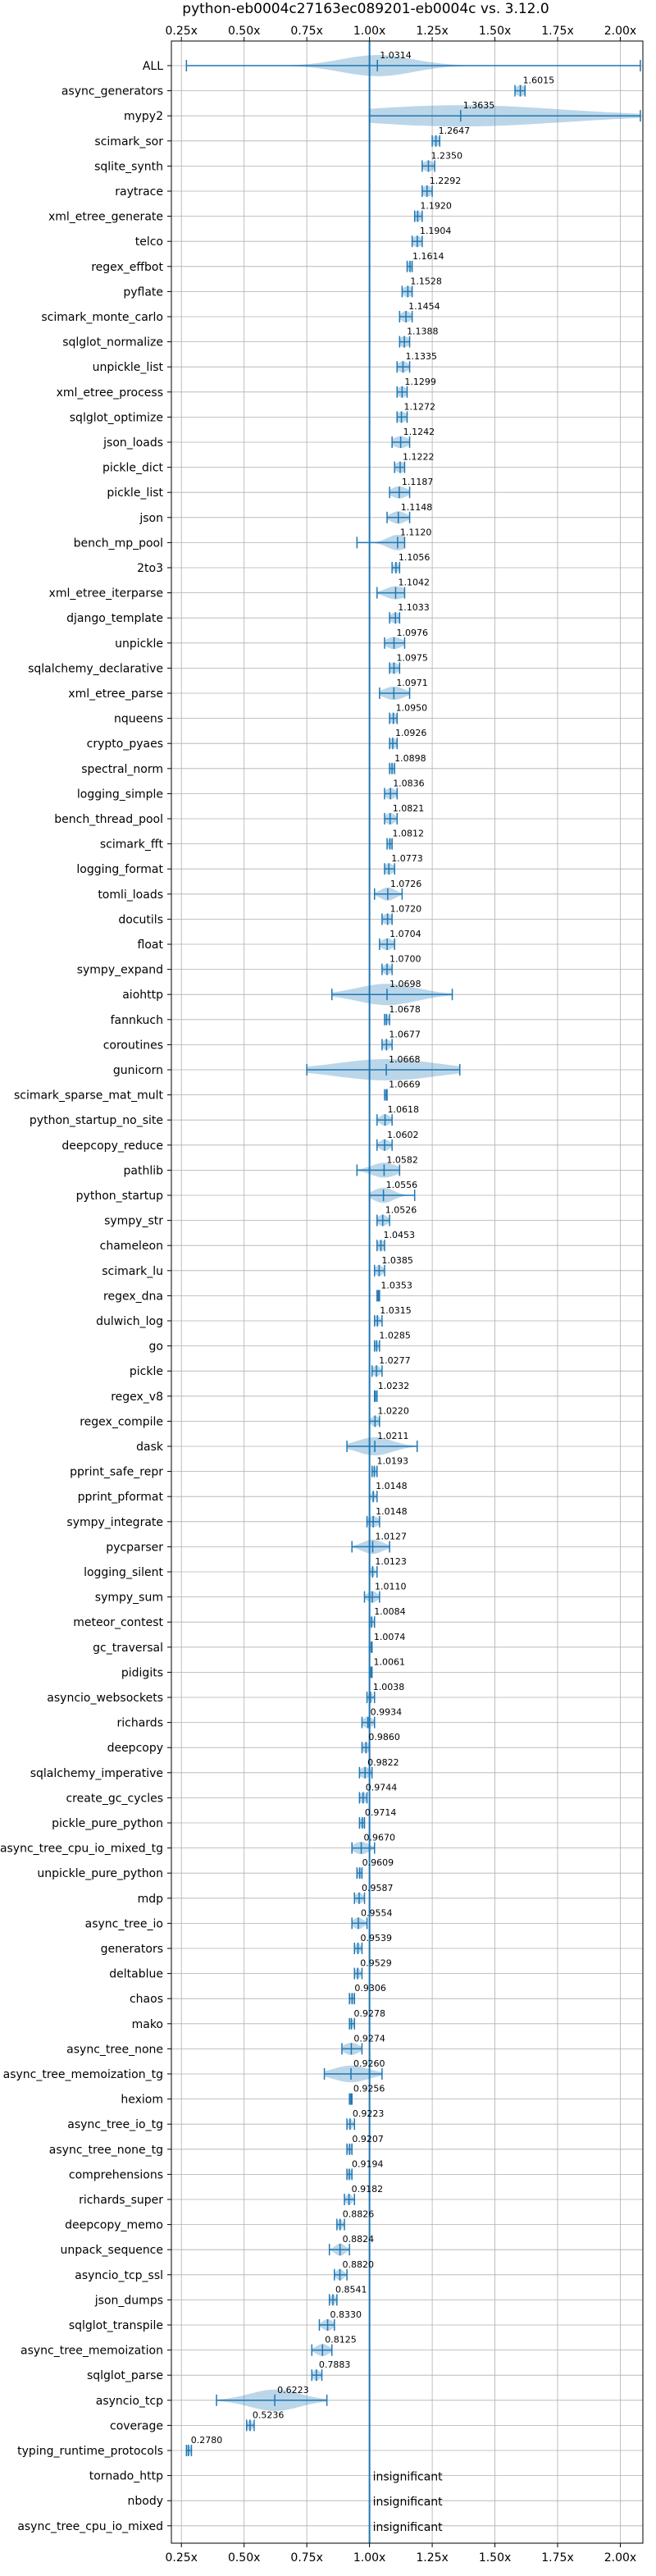 This screenshot has width=656, height=2576. I want to click on benchmark-label: pickle_pure_python, so click(107, 1824).